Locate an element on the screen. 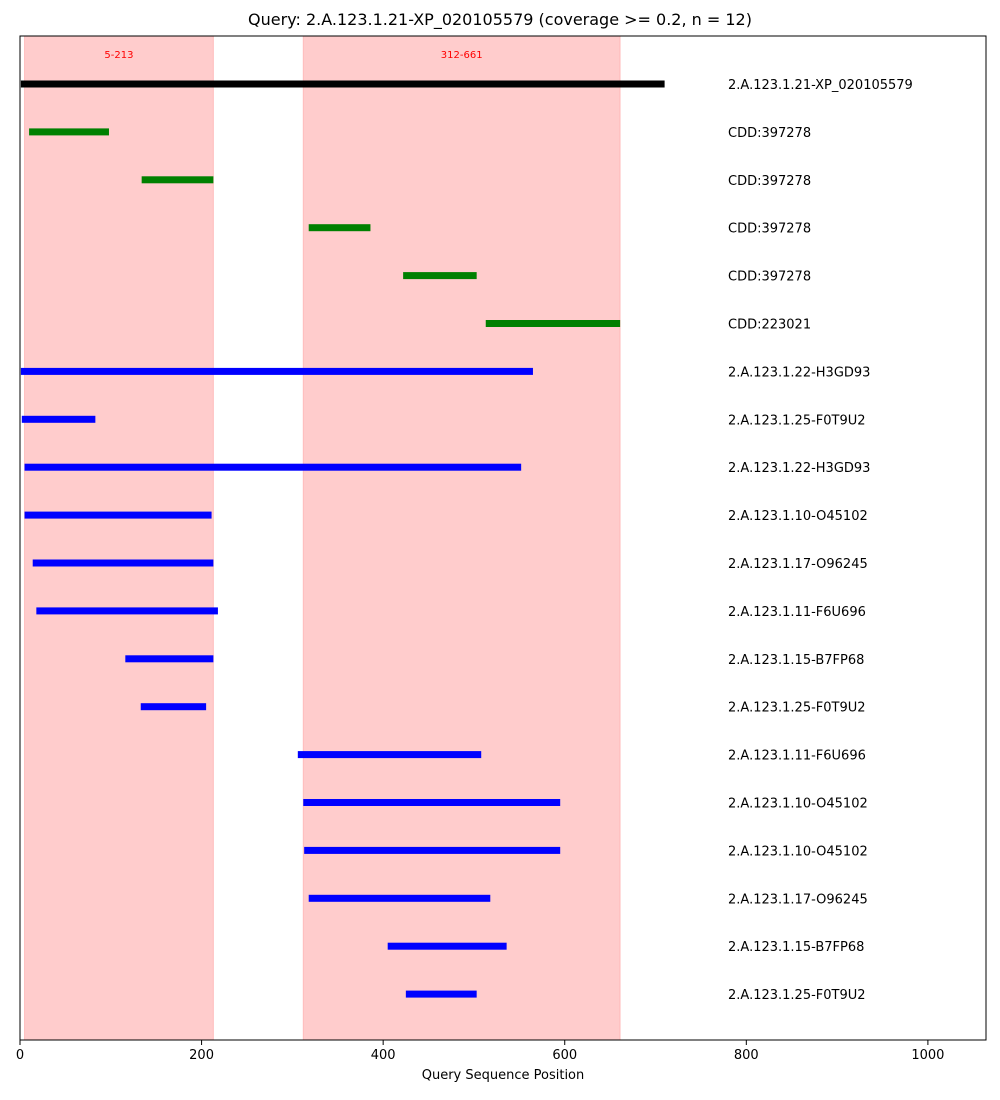 The image size is (1000, 1100). x-tick-label: 800 is located at coordinates (746, 1055).